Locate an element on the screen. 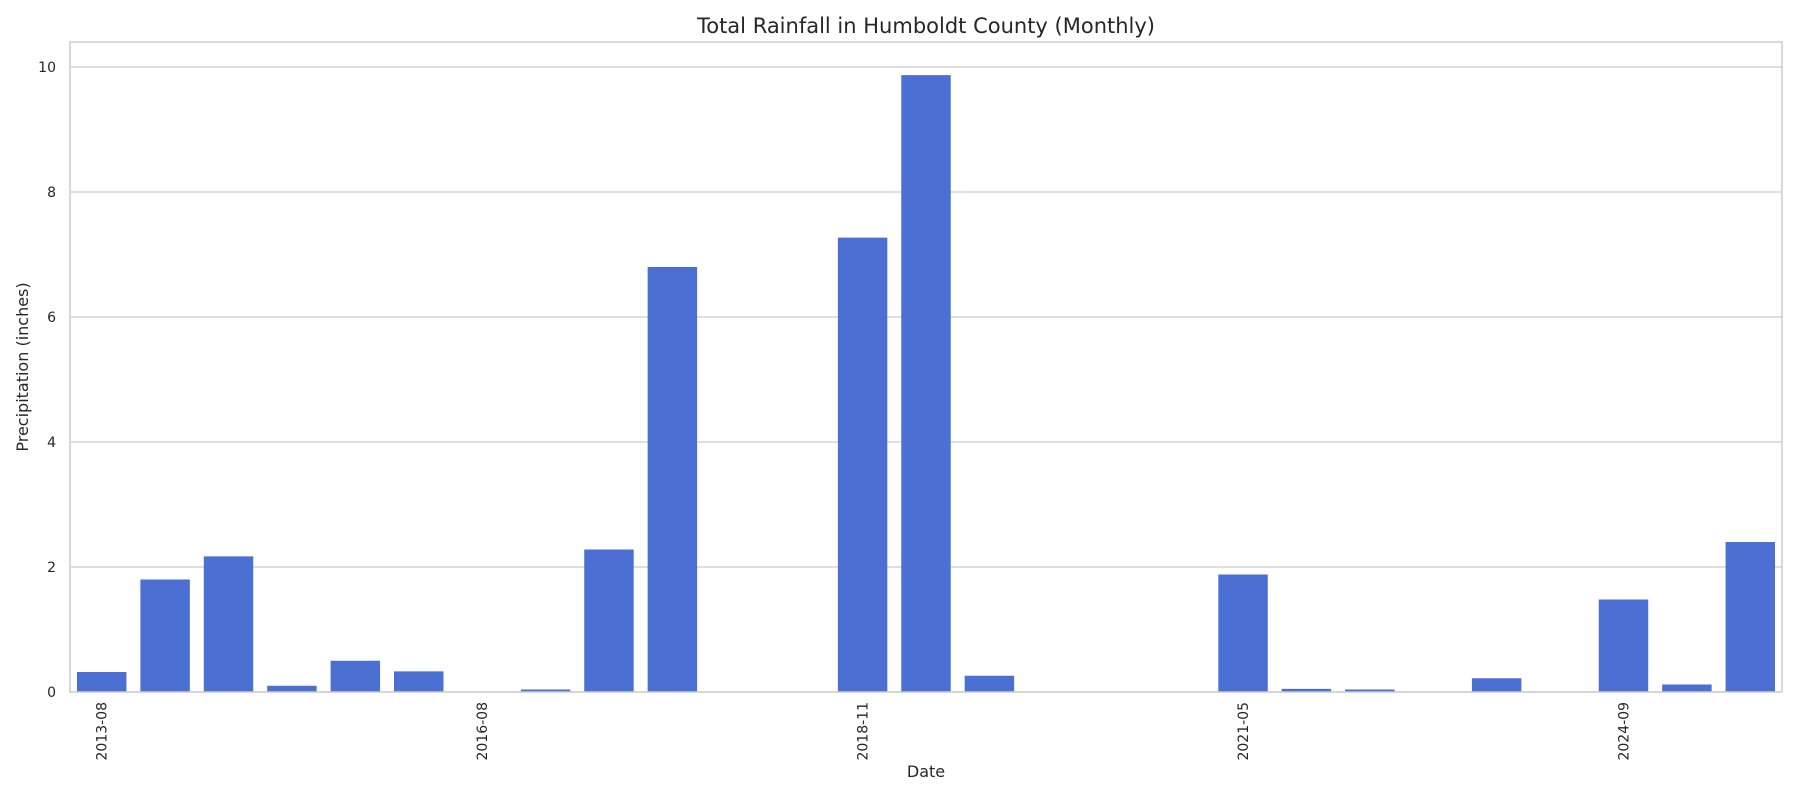  y-tick-label: 4 is located at coordinates (51, 443).